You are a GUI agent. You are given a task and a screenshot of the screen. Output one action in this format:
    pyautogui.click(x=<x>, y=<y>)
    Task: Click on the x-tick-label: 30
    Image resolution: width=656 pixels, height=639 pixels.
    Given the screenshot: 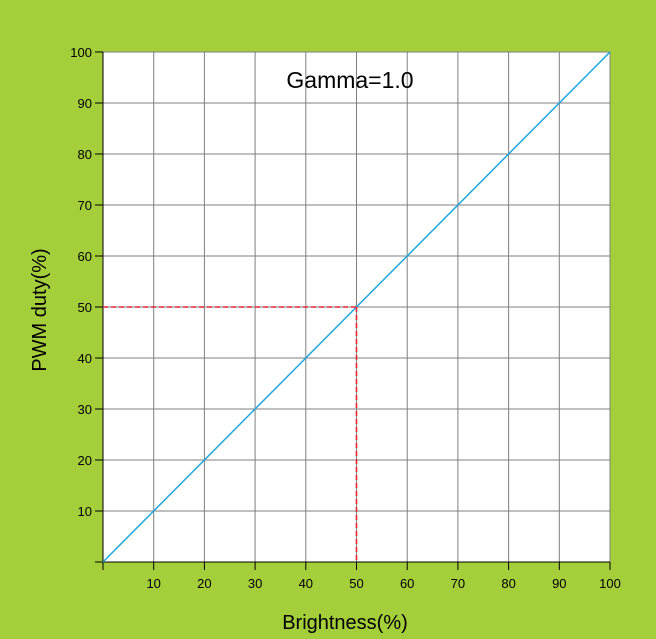 What is the action you would take?
    pyautogui.click(x=255, y=583)
    